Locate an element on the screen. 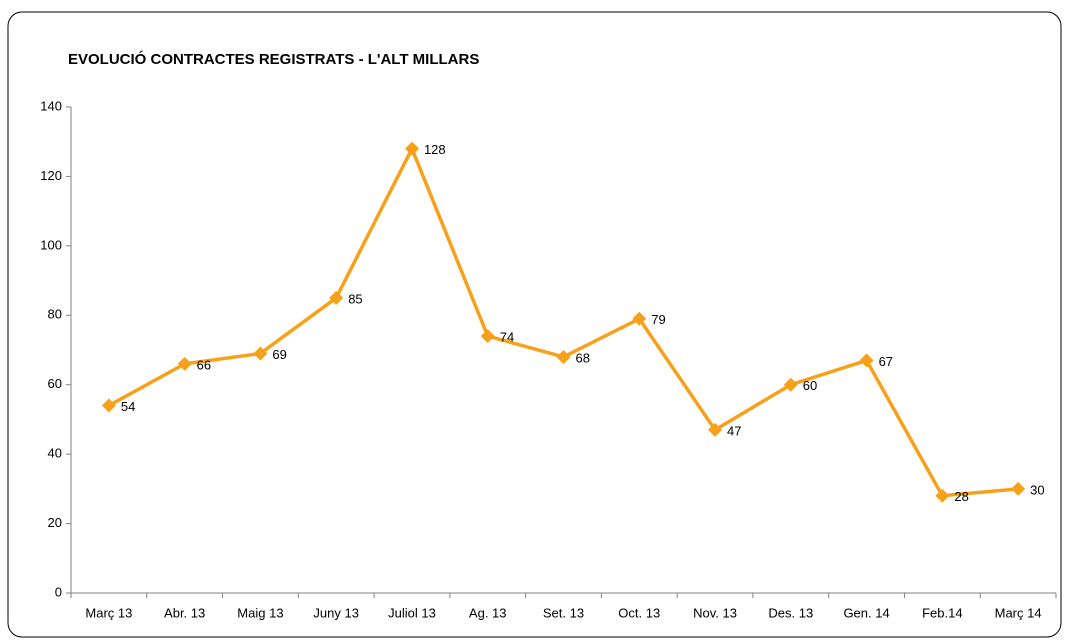 This screenshot has width=1066, height=644. data-label: 66 is located at coordinates (204, 364).